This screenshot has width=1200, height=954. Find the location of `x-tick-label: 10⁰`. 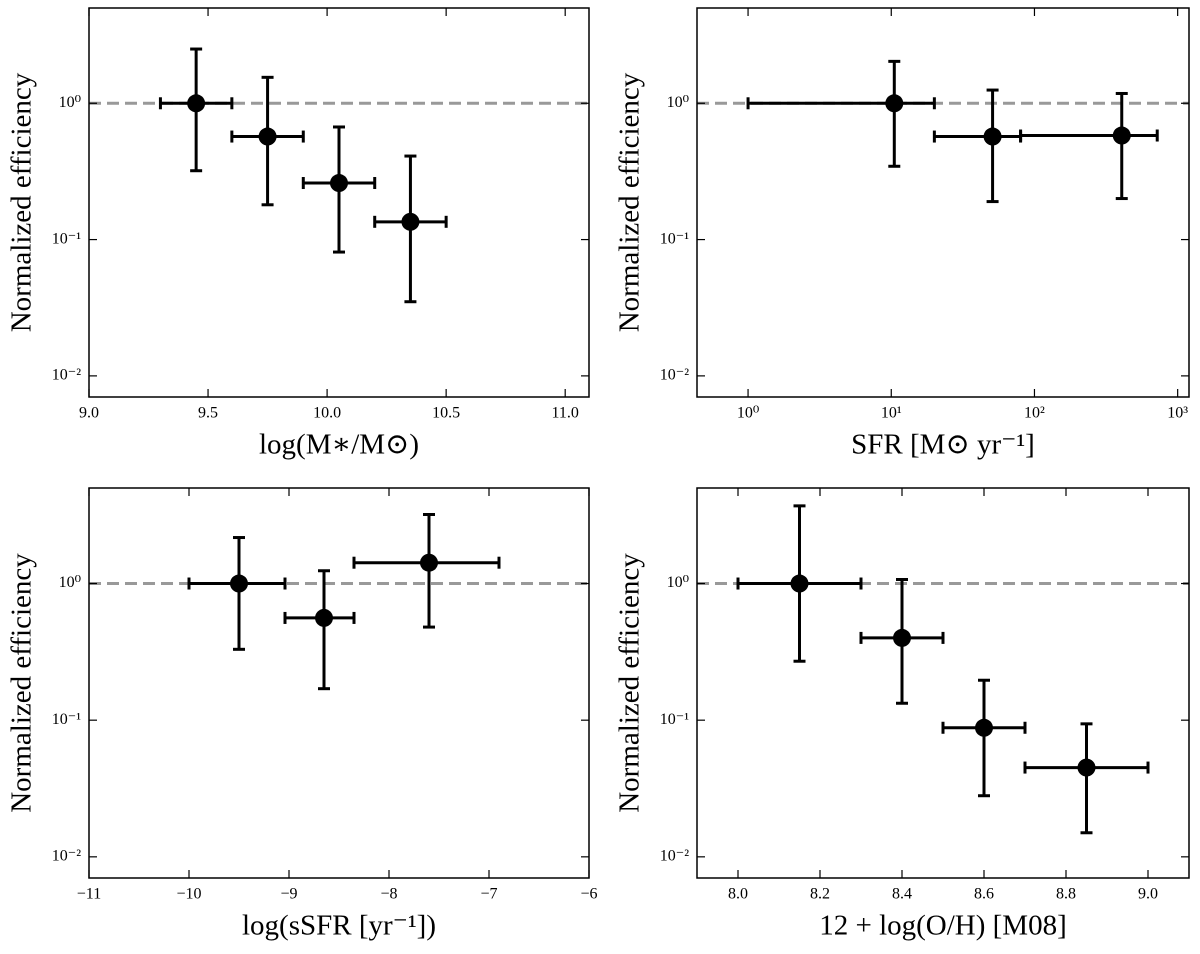

x-tick-label: 10⁰ is located at coordinates (748, 413).